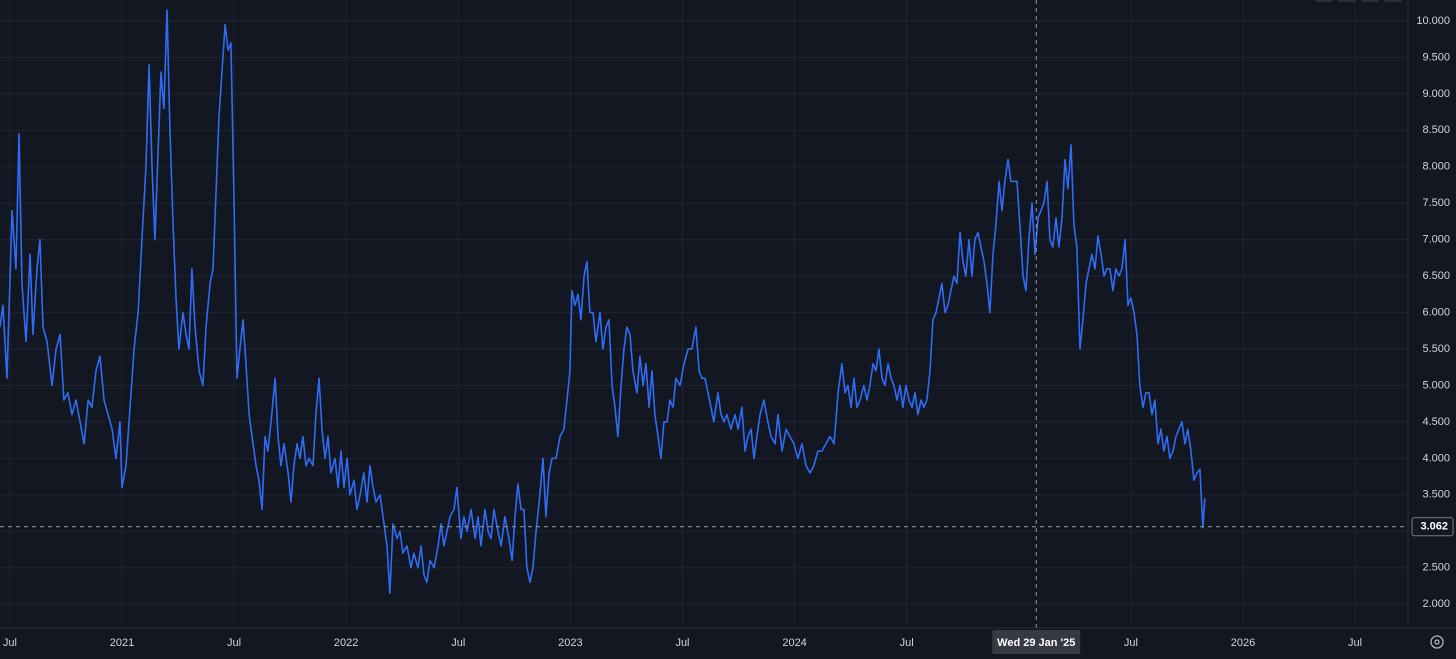  What do you see at coordinates (1433, 21) in the screenshot?
I see `y-tick-label: 10.000` at bounding box center [1433, 21].